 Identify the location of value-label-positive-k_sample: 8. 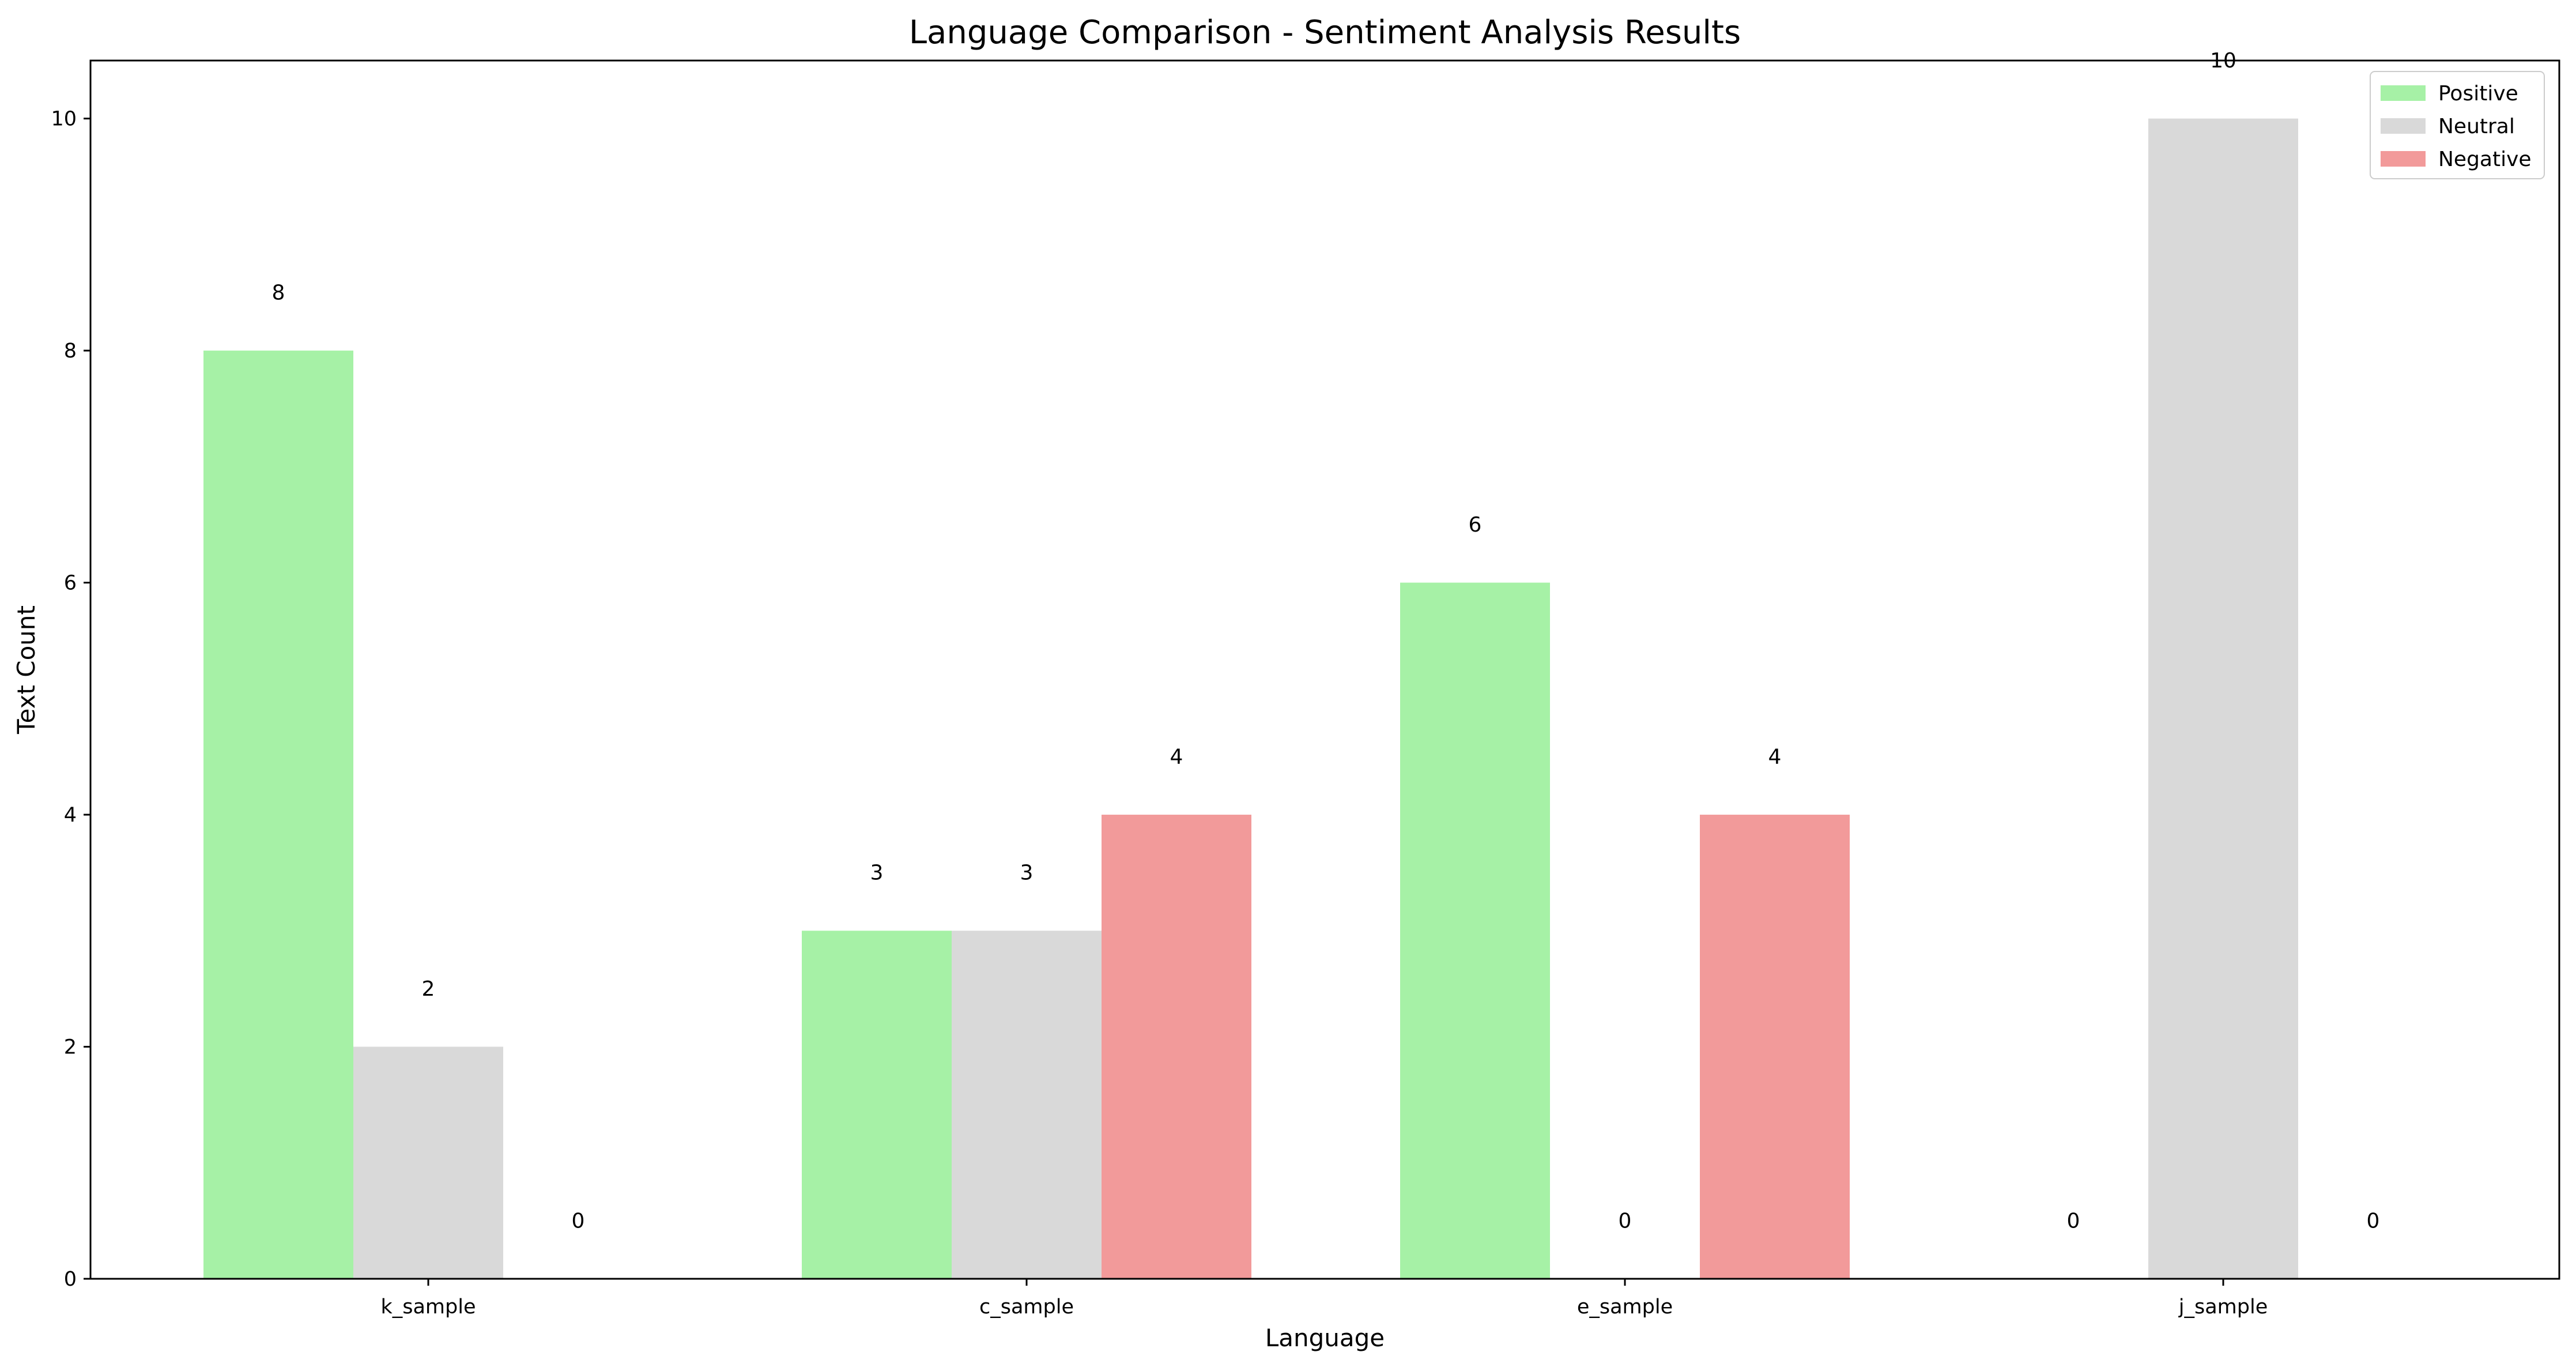
(278, 293).